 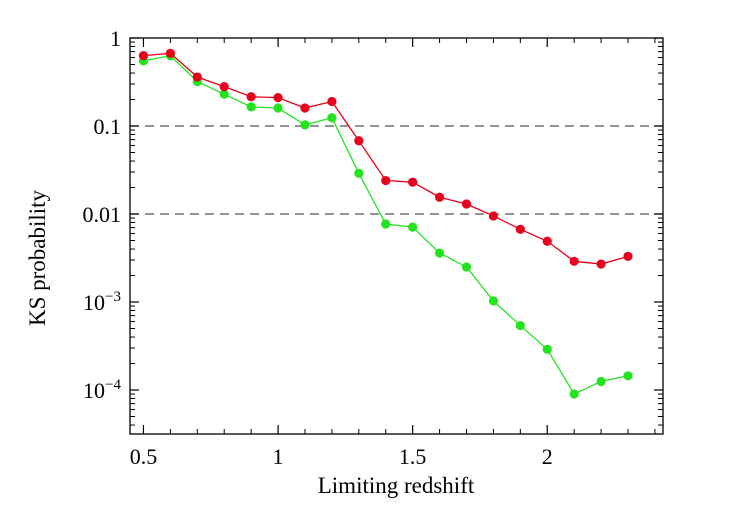 I want to click on y-tick-label-1: 0.1, so click(x=108, y=126).